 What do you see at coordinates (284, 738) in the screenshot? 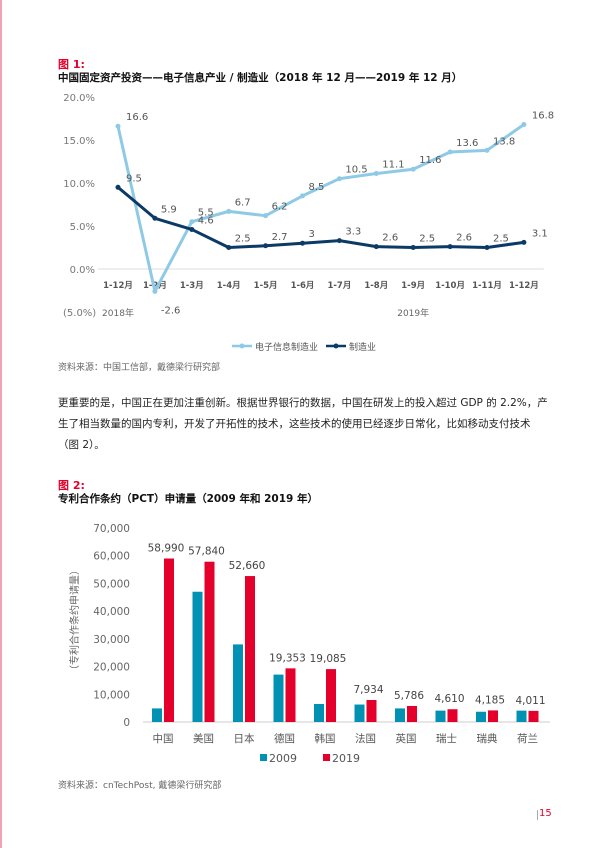
I see `x-tick-label: 德国` at bounding box center [284, 738].